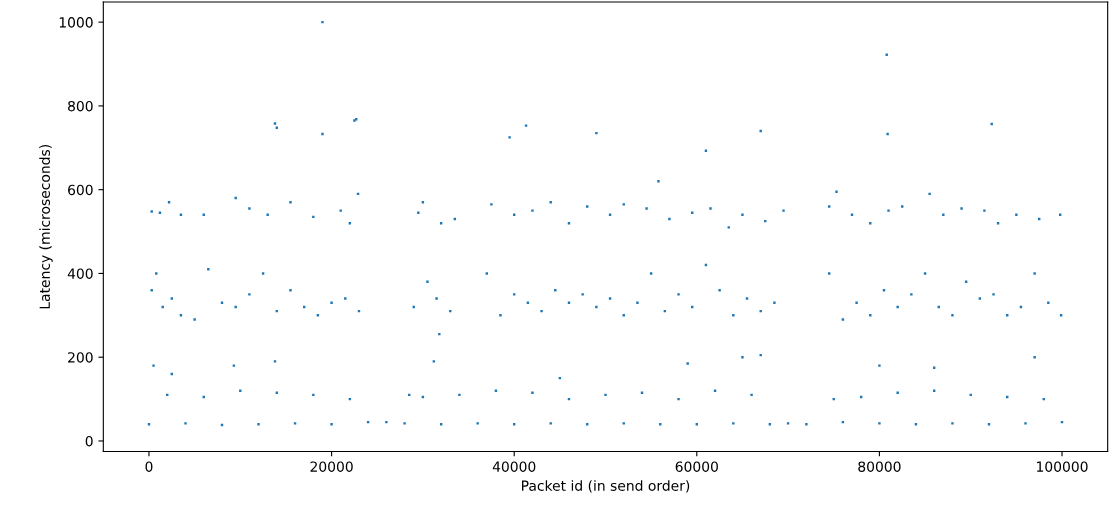  Describe the element at coordinates (80, 273) in the screenshot. I see `y-tick-label: 400` at that location.